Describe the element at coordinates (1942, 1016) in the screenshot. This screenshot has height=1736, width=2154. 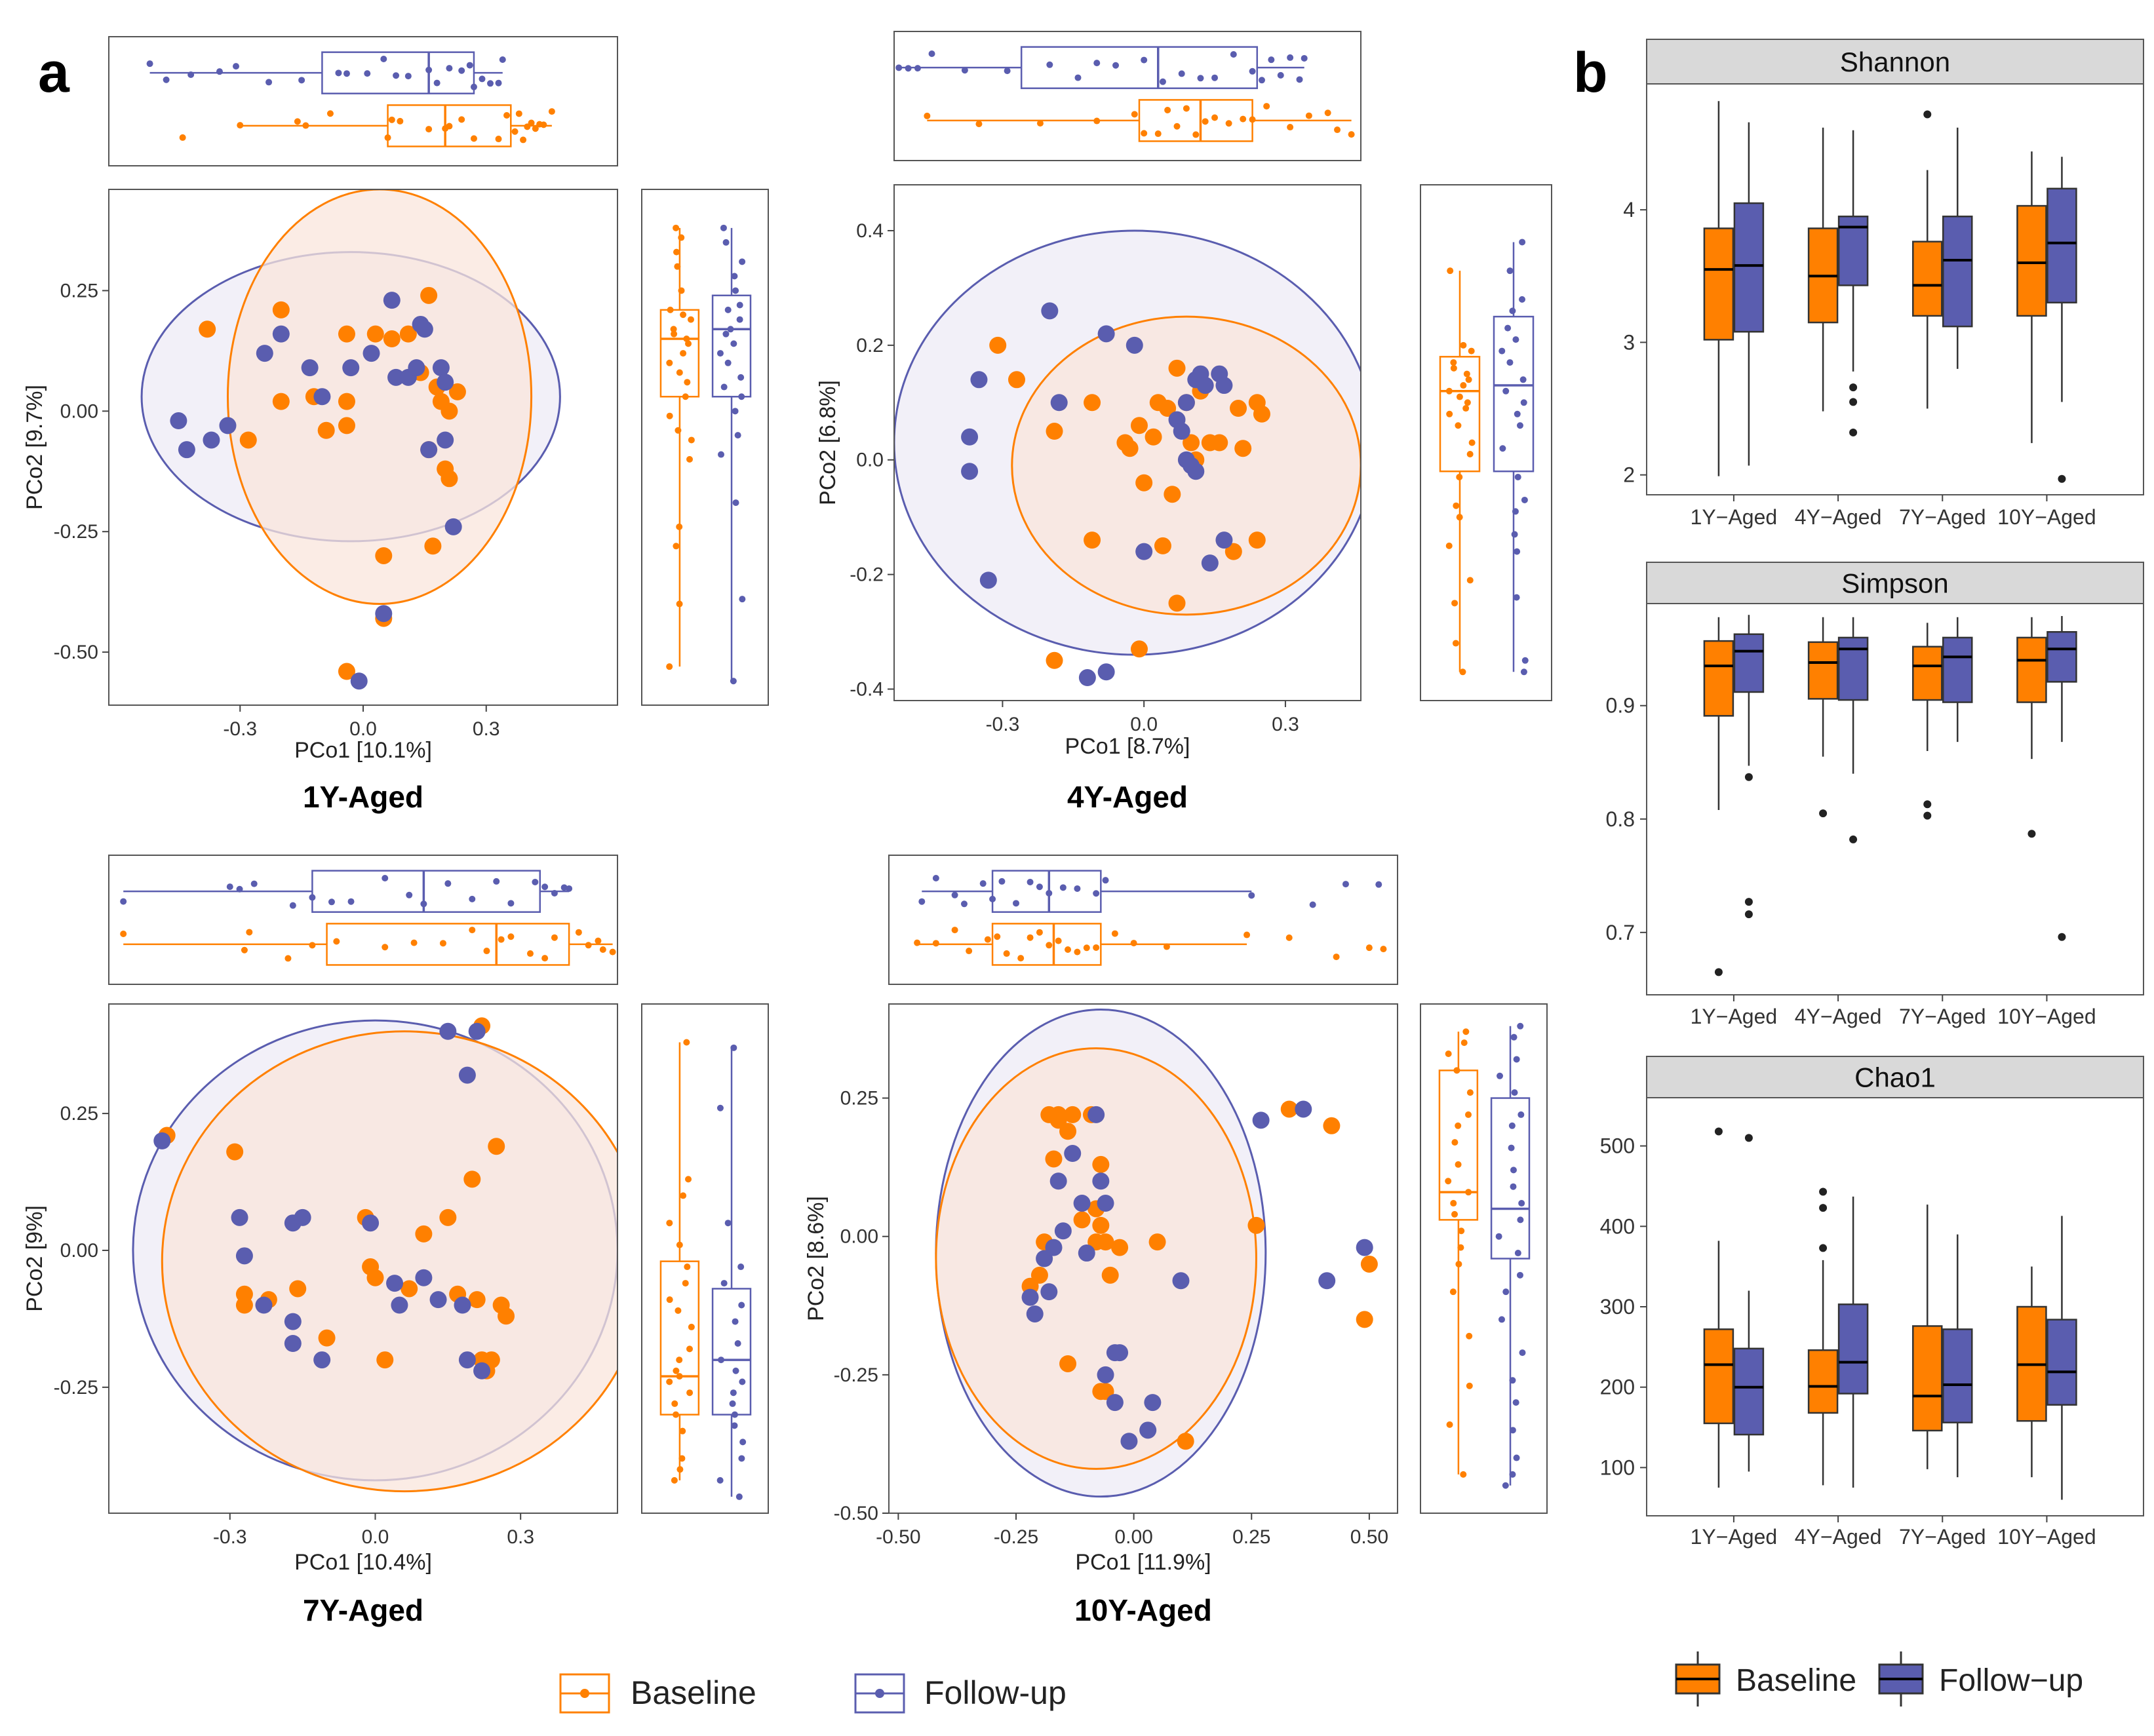
I see `box-simpson-x-tick-label-2: 7Y−Aged` at that location.